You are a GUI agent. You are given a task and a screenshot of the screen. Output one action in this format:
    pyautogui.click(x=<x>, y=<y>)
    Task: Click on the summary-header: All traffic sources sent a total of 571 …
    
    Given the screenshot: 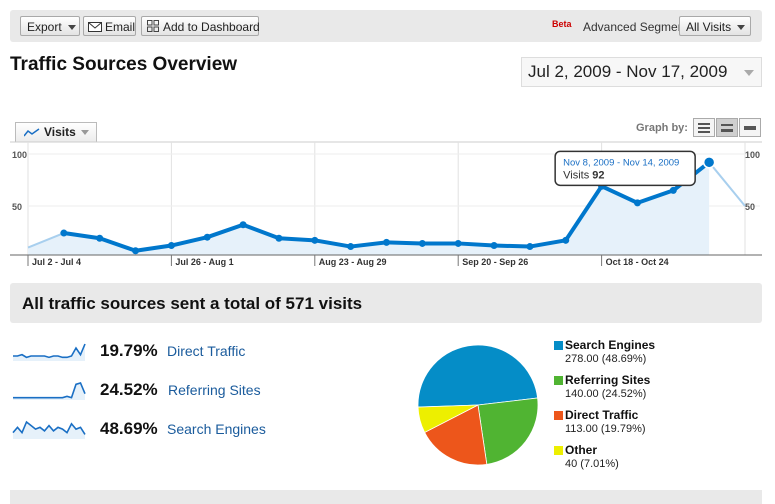 What is the action you would take?
    pyautogui.click(x=386, y=303)
    